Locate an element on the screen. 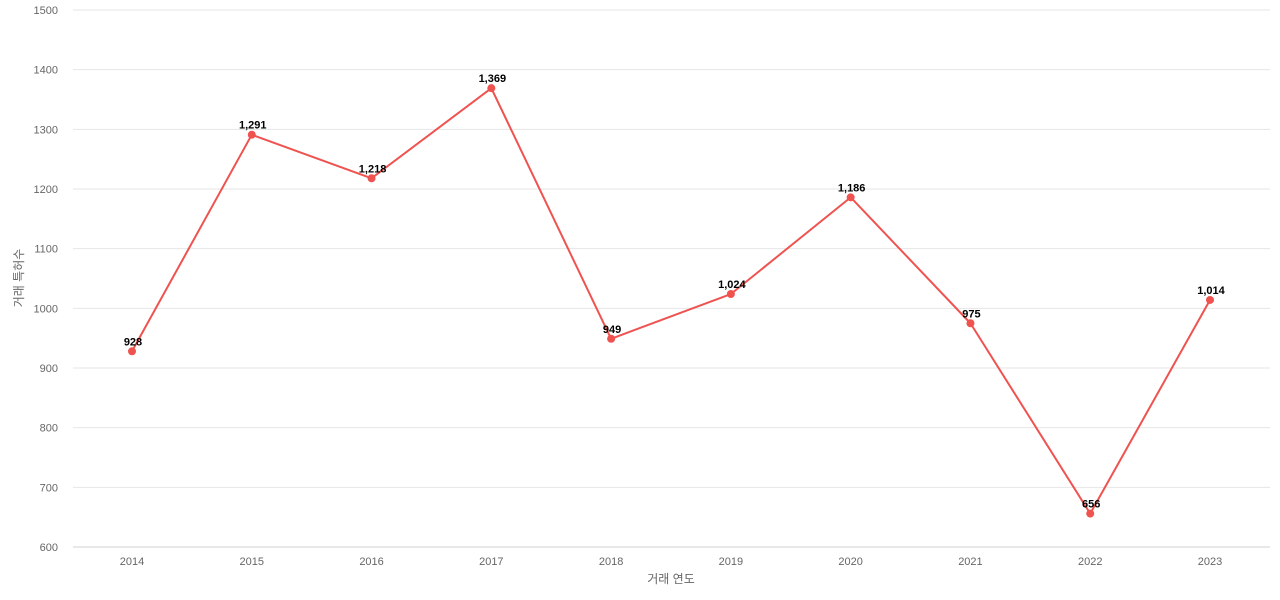 The width and height of the screenshot is (1280, 600). data-label: 1,024 is located at coordinates (732, 285).